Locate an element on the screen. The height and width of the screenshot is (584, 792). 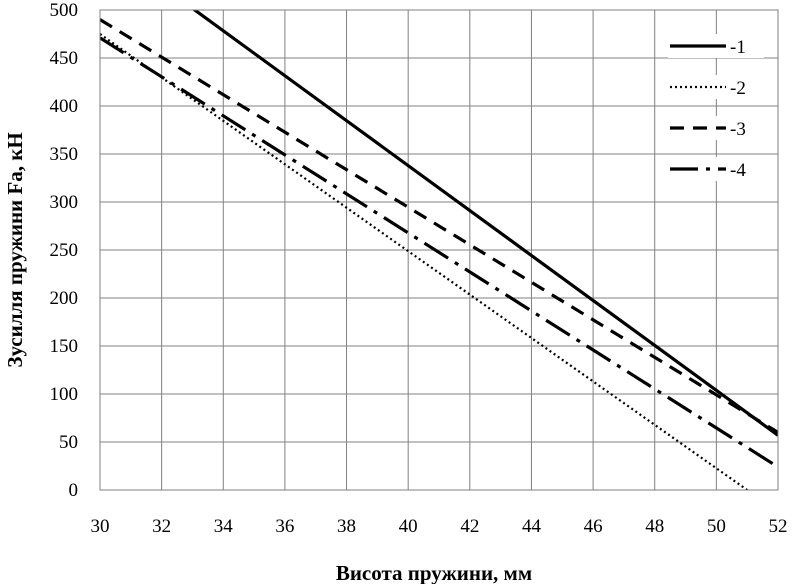
legend-label-3: -3 is located at coordinates (738, 129).